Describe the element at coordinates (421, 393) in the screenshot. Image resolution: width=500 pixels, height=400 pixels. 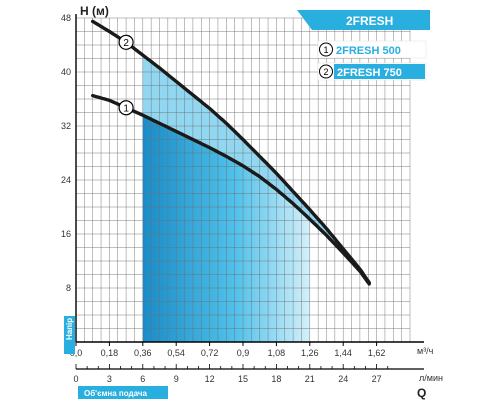
I see `x-axis-q-label: Q` at that location.